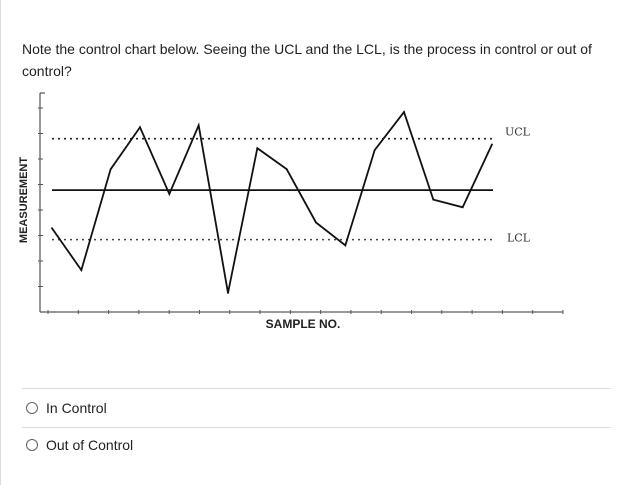  I want to click on options-divider-middle, so click(316, 427).